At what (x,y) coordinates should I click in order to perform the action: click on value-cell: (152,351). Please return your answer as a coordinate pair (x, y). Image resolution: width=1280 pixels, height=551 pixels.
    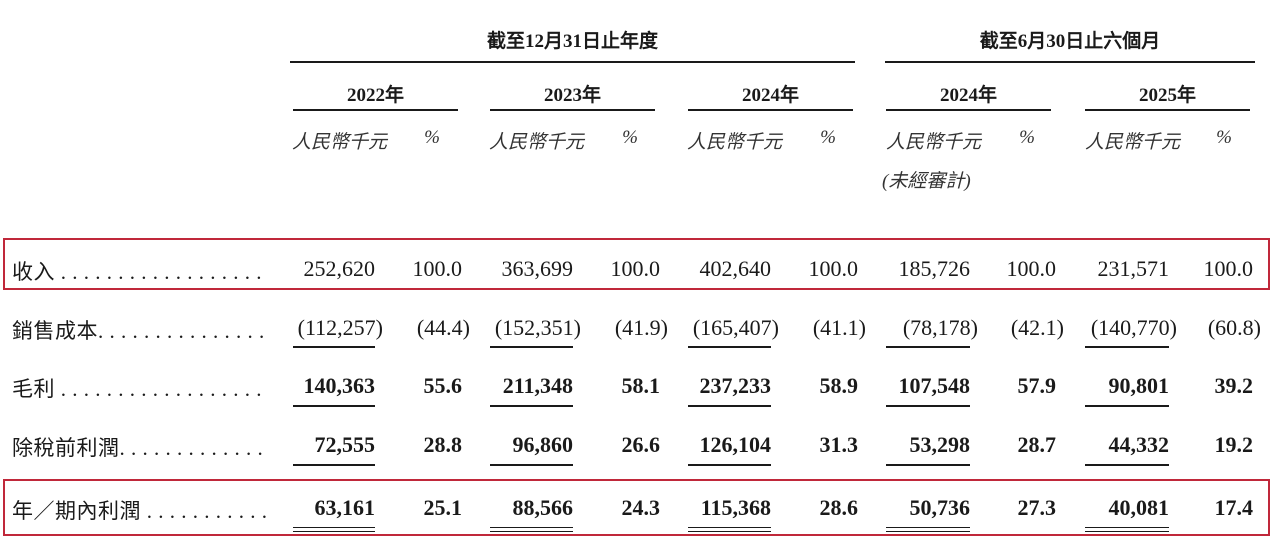
    Looking at the image, I should click on (537, 327).